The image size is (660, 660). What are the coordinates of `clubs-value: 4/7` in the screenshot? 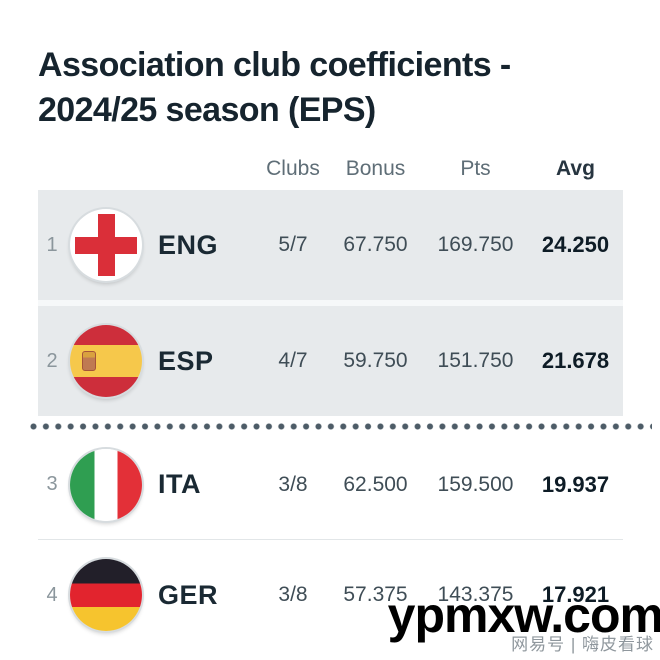 It's located at (293, 360).